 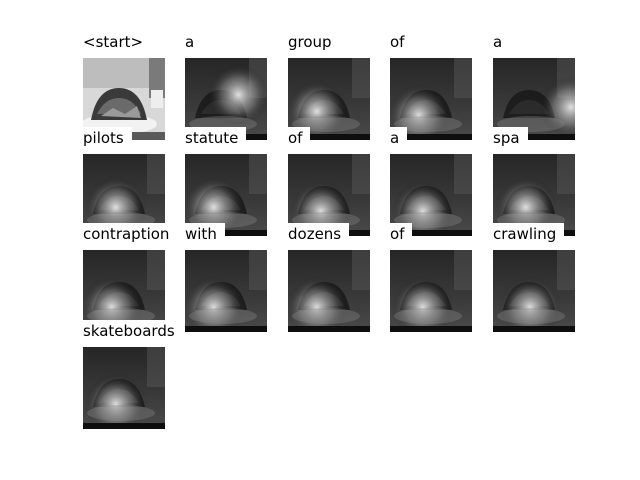 I want to click on panel-word-label: contraption, so click(x=130, y=233).